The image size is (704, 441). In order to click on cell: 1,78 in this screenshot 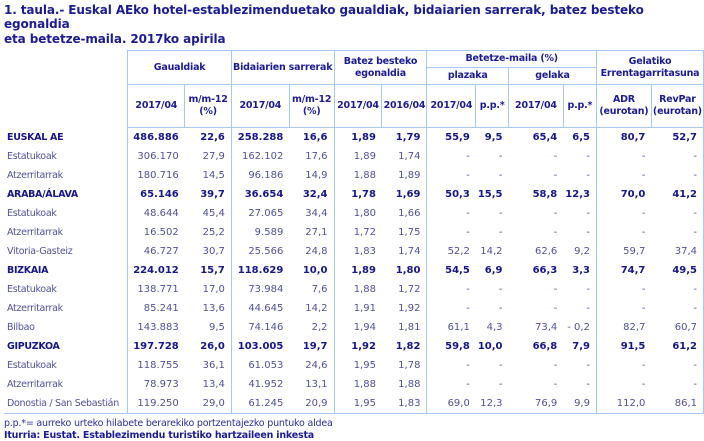, I will do `click(404, 366)`.